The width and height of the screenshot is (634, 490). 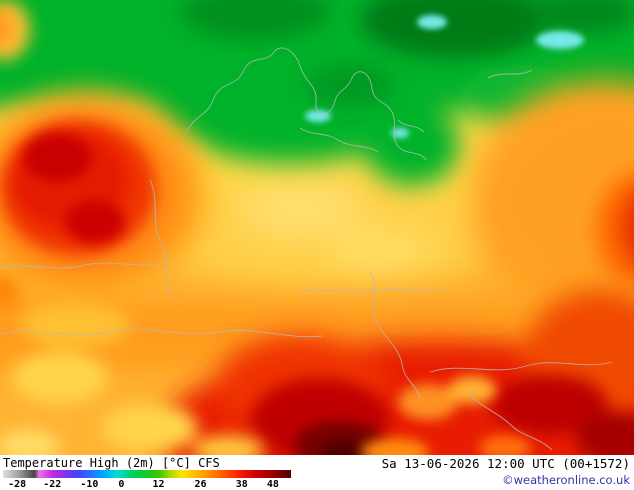 I want to click on copyright-label: ©weatheronline.co.uk, so click(x=566, y=480).